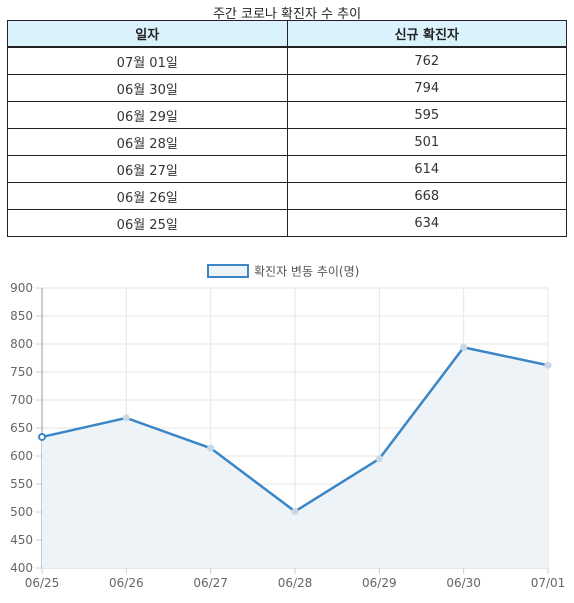  Describe the element at coordinates (426, 196) in the screenshot. I see `cases-cell: 668` at that location.